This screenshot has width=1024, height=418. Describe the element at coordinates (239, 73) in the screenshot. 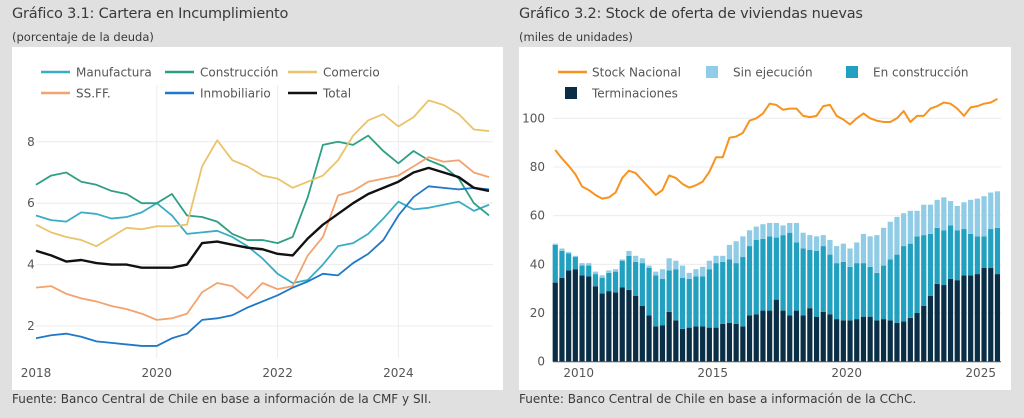

I see `legend-label: Construcción` at that location.